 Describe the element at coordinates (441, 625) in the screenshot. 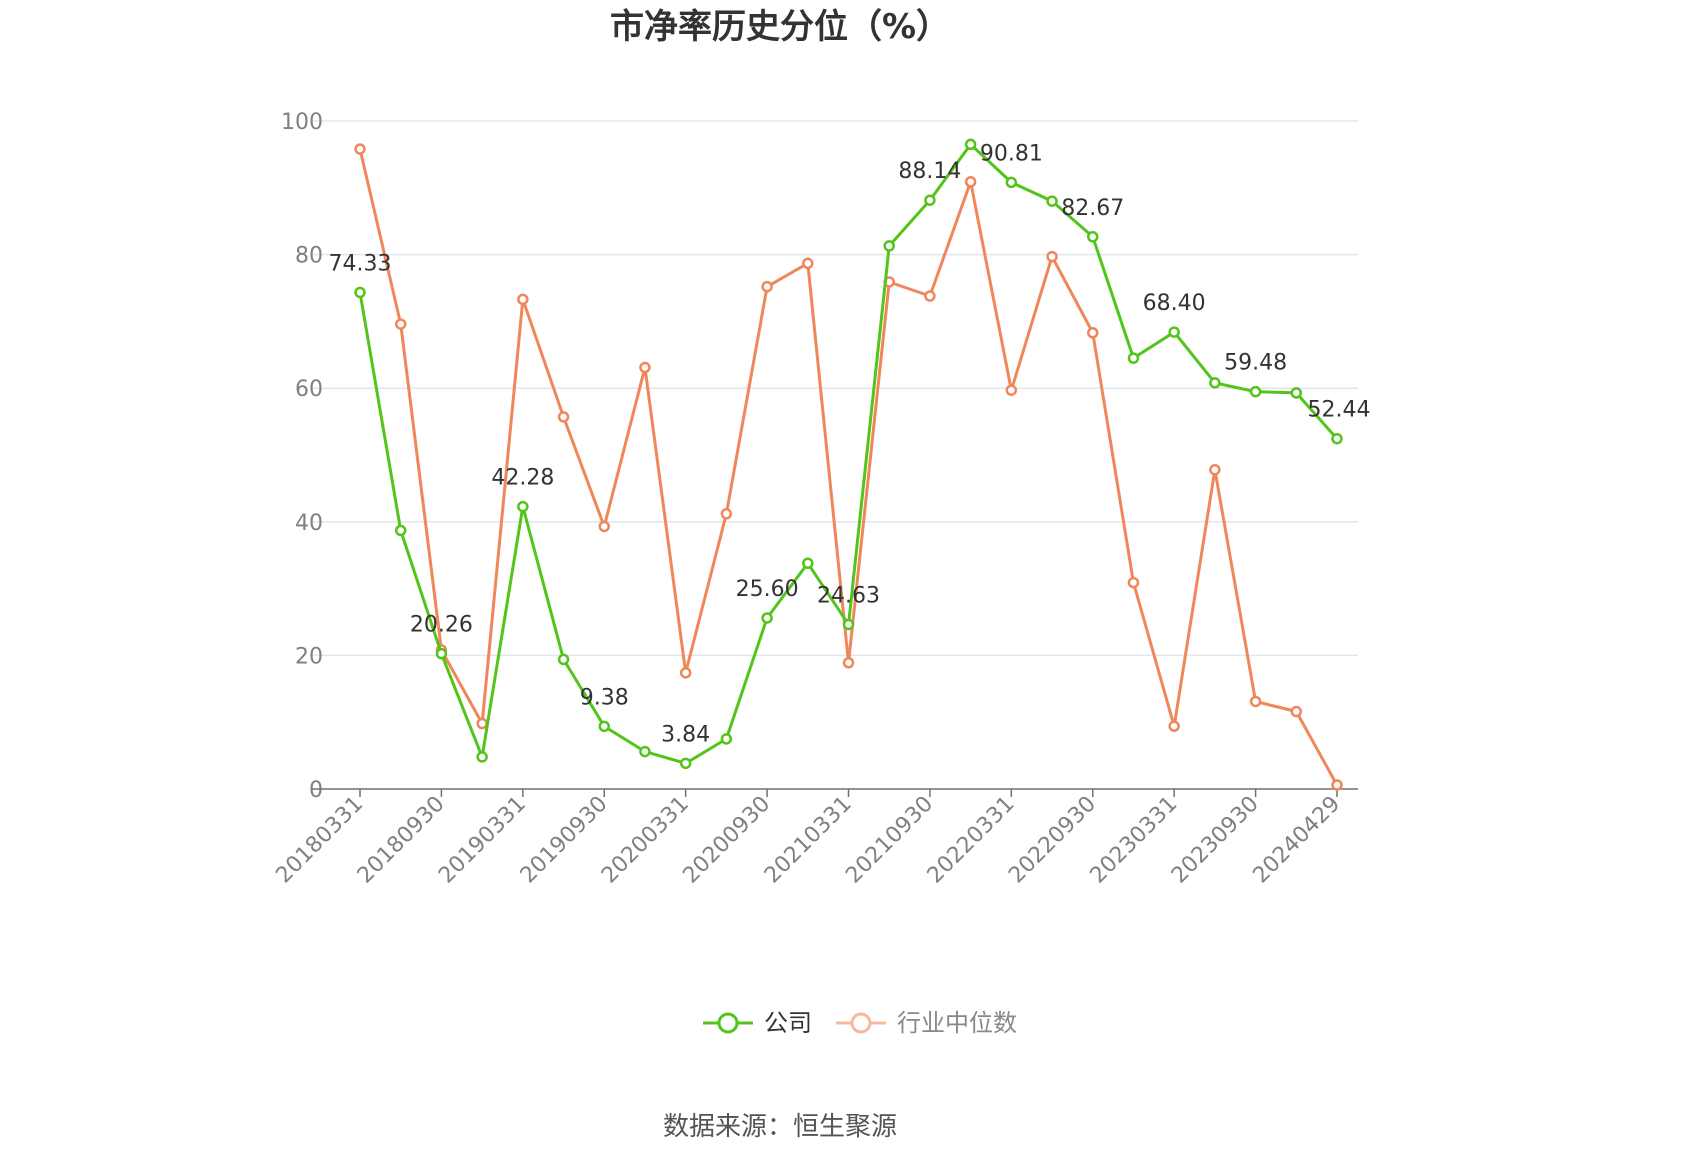

I see `data-label: 20.26` at that location.